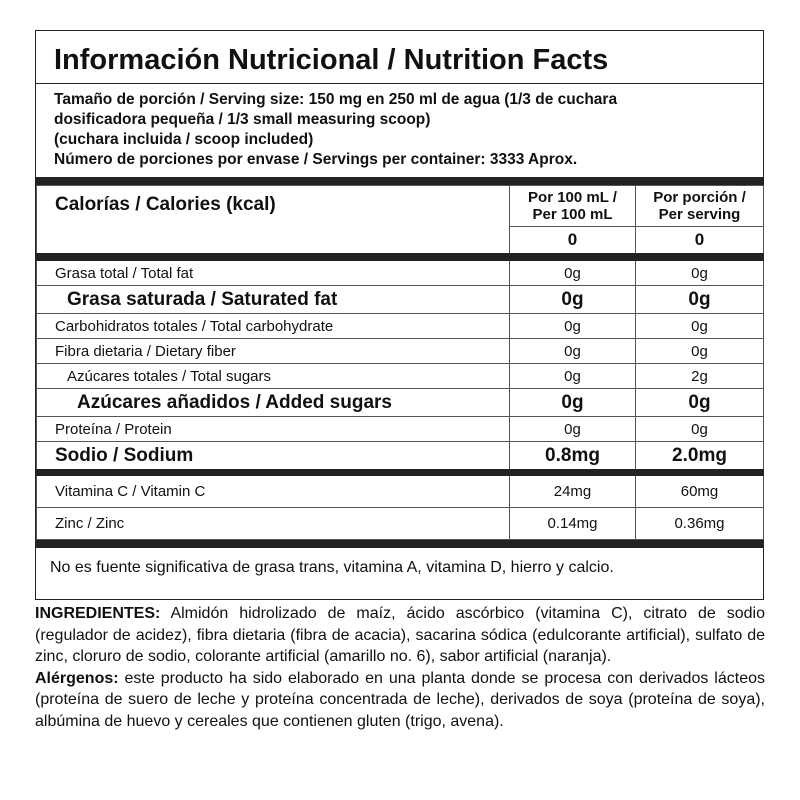 Image resolution: width=800 pixels, height=800 pixels. What do you see at coordinates (273, 351) in the screenshot?
I see `nutrient-name: Fibra dietaria / Dietary fiber` at bounding box center [273, 351].